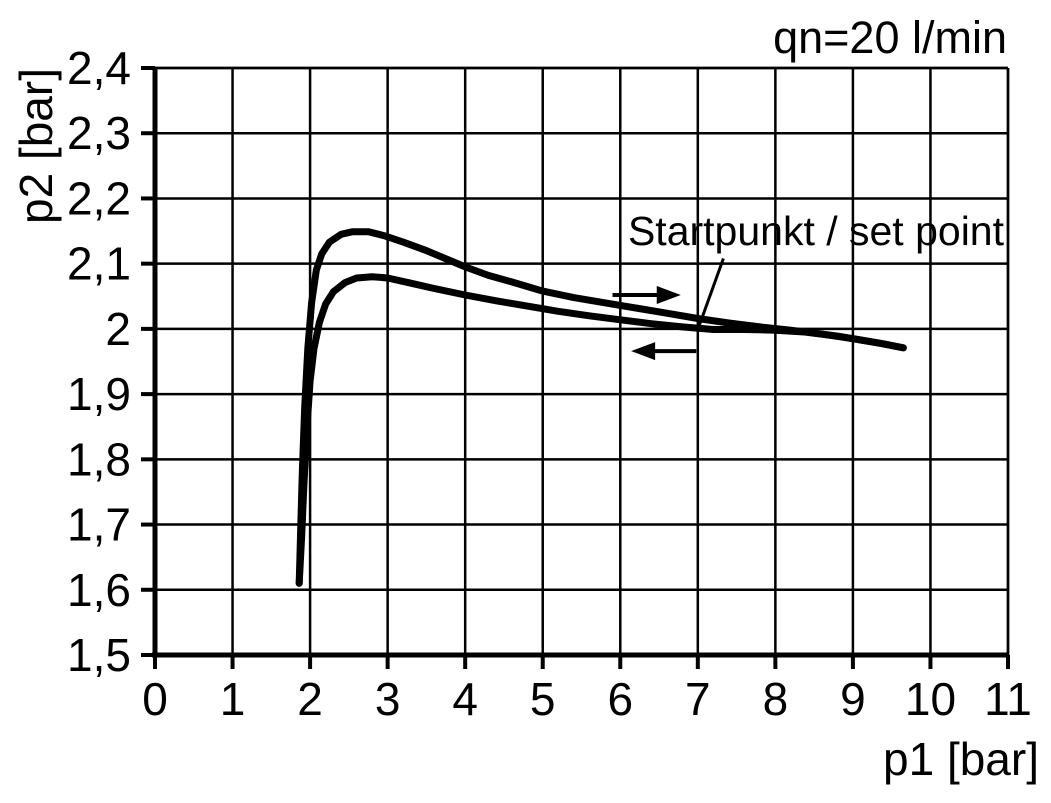 The image size is (1051, 803). What do you see at coordinates (36, 146) in the screenshot?
I see `y-axis-title: p2 [bar]` at bounding box center [36, 146].